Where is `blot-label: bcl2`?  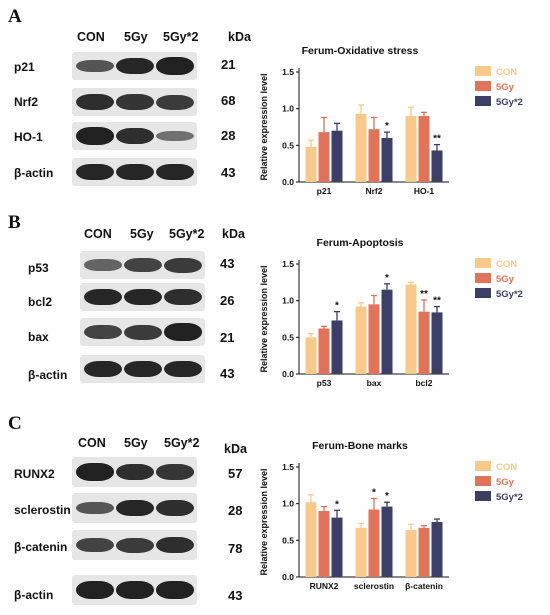
blot-label: bcl2 is located at coordinates (40, 302).